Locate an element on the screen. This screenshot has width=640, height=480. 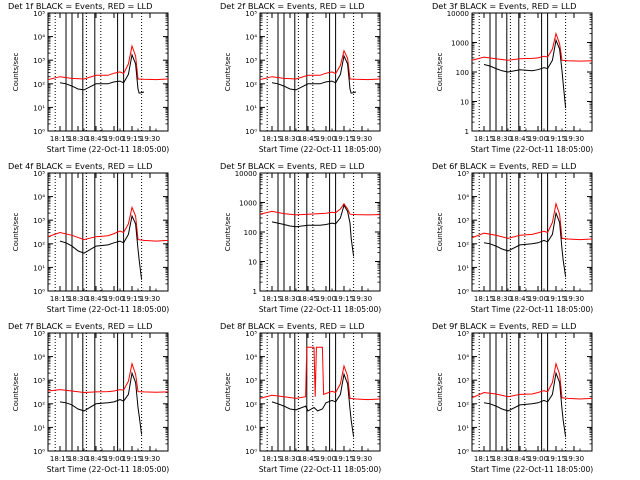
y-tick-label: 1 is located at coordinates (255, 292).